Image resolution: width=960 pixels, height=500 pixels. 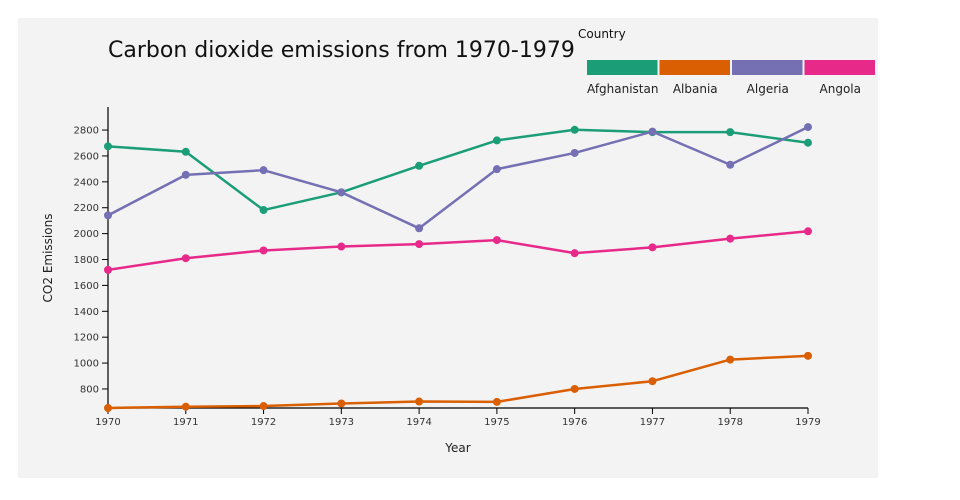 I want to click on data-point-afghanistan-1979, so click(x=808, y=142).